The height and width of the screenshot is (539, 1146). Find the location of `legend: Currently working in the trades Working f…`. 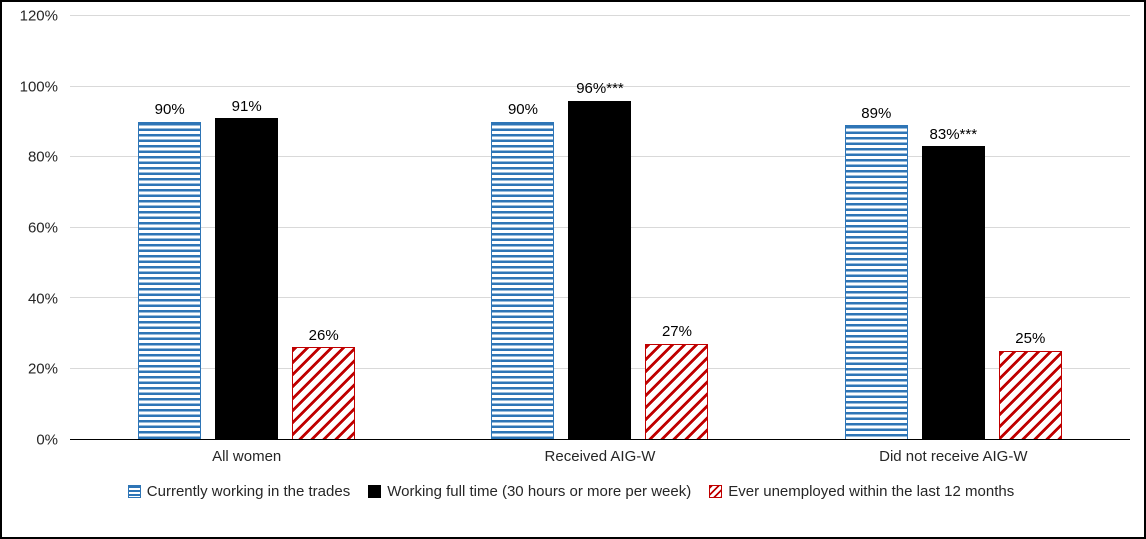

legend: Currently working in the trades Working f… is located at coordinates (571, 491).